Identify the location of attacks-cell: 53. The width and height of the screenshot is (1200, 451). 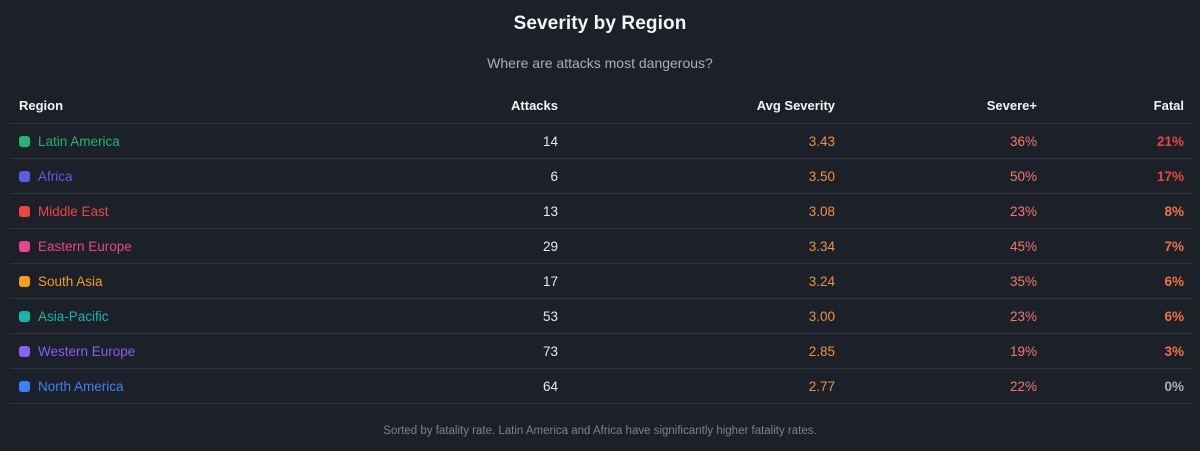
(423, 316).